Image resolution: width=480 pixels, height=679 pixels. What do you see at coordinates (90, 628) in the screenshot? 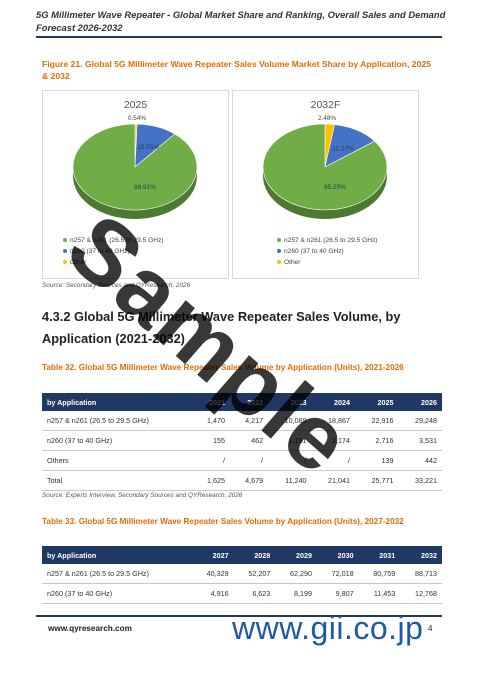
I see `footer-url: www.qyresearch.com` at bounding box center [90, 628].